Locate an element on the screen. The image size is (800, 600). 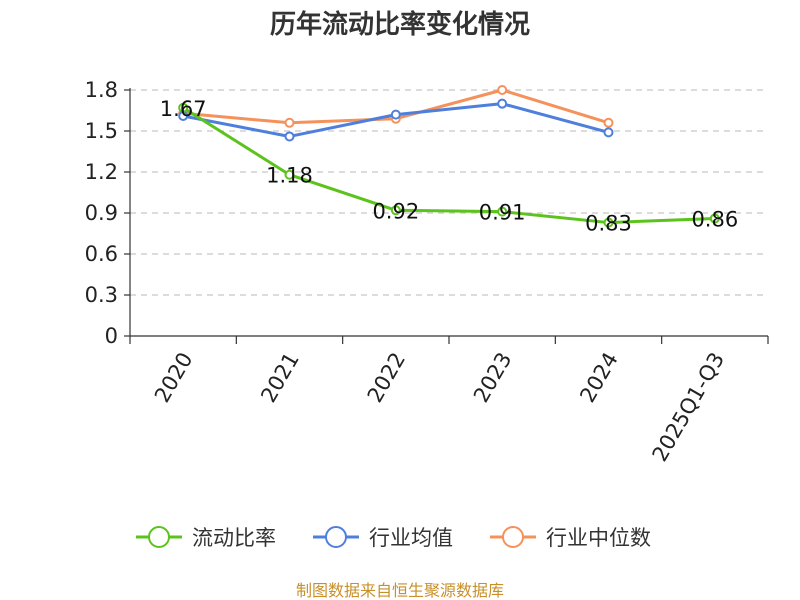
x-tick-label: 2020 is located at coordinates (174, 377).